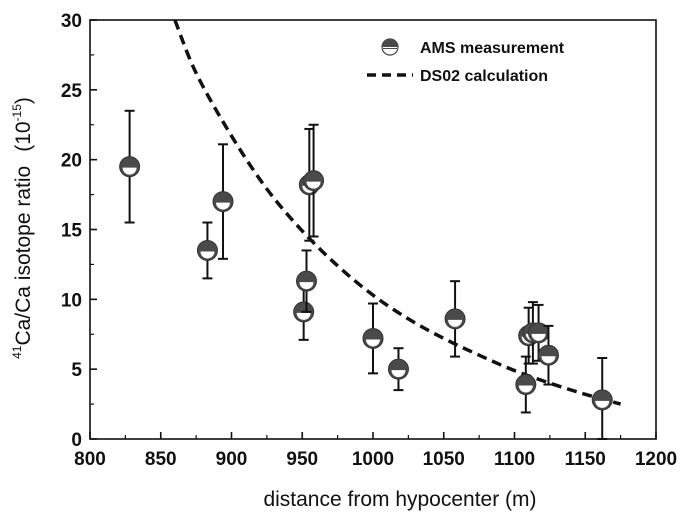 This screenshot has width=682, height=515. I want to click on legend-label-ds02: DS02 calculation, so click(484, 76).